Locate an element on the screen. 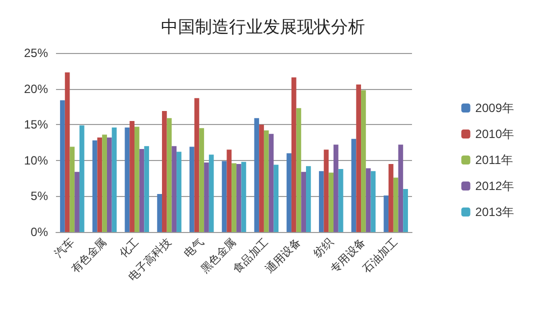  y-tick-label: 25% is located at coordinates (36, 53).